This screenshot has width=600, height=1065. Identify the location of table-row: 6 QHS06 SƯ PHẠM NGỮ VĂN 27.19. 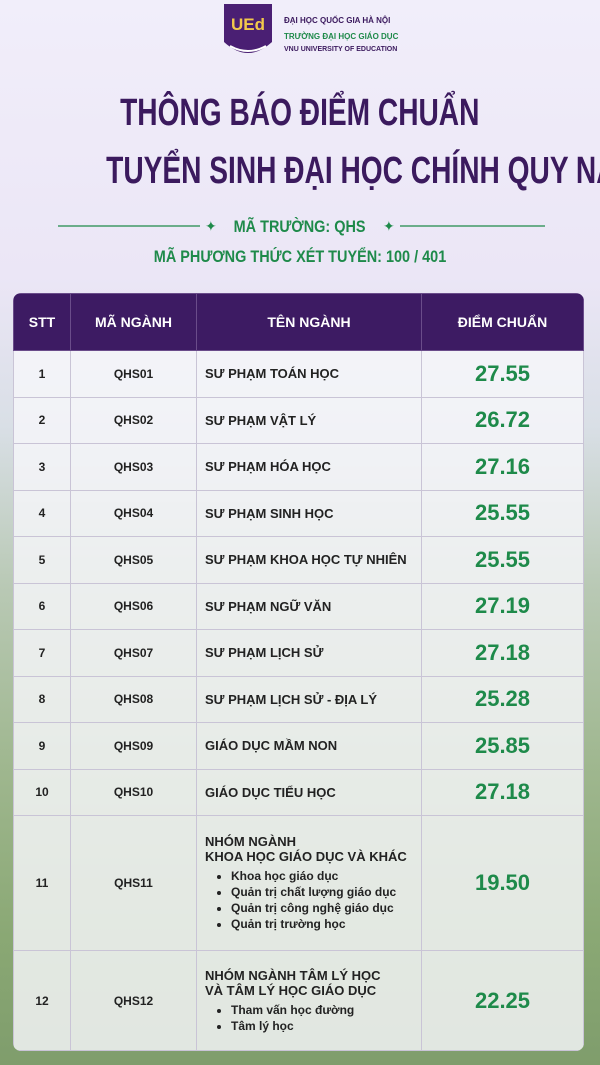
(298, 606).